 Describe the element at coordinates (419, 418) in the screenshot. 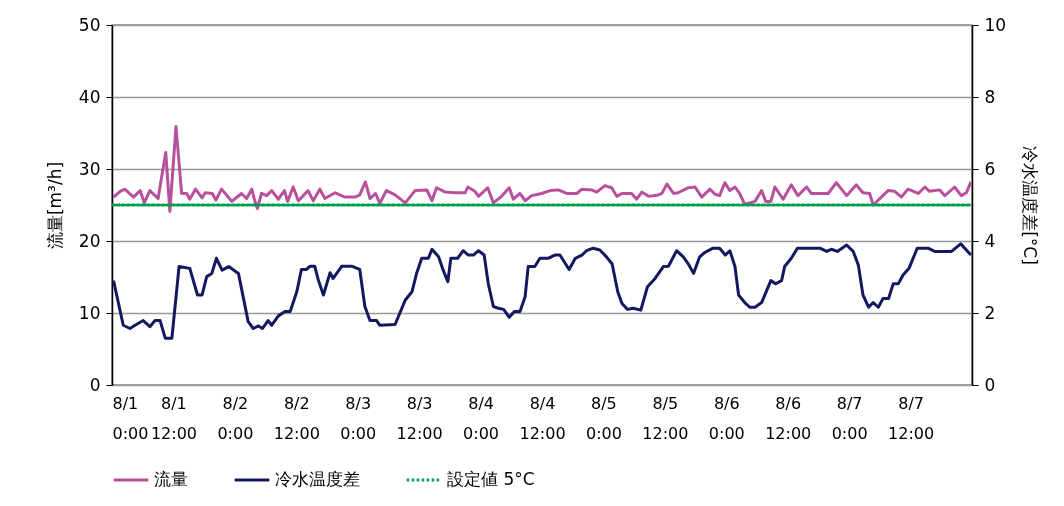

I see `x-tick-label: 8/3 12:00` at that location.